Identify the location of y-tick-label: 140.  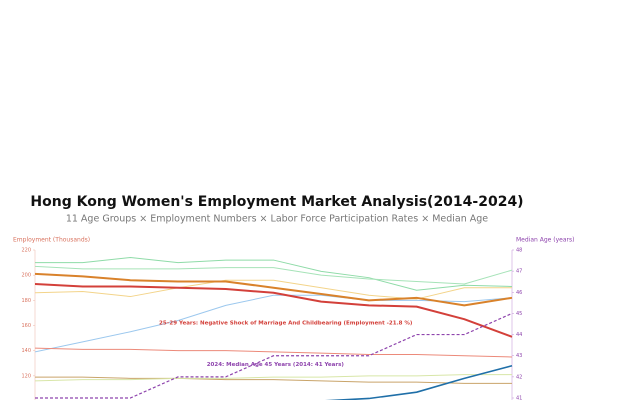
(26, 351).